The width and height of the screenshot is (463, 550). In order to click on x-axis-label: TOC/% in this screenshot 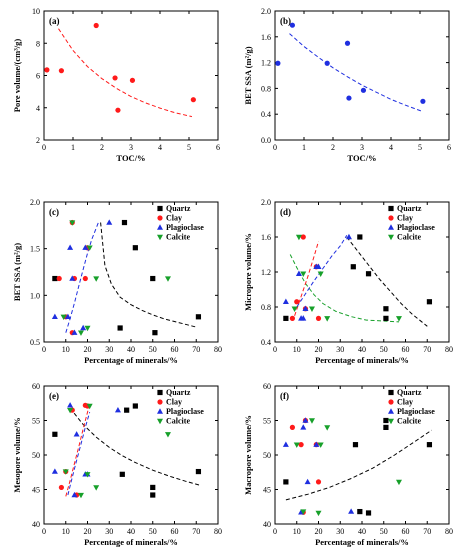, I will do `click(361, 158)`.